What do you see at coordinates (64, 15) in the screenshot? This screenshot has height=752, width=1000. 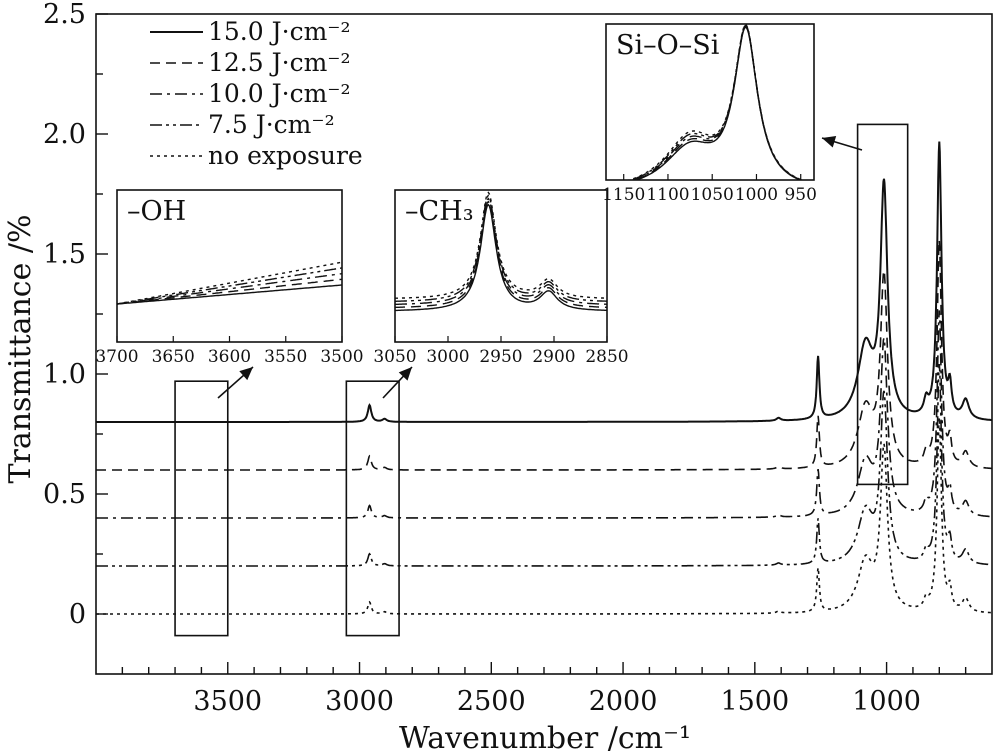 I see `y-tick-label: 2.5` at bounding box center [64, 15].